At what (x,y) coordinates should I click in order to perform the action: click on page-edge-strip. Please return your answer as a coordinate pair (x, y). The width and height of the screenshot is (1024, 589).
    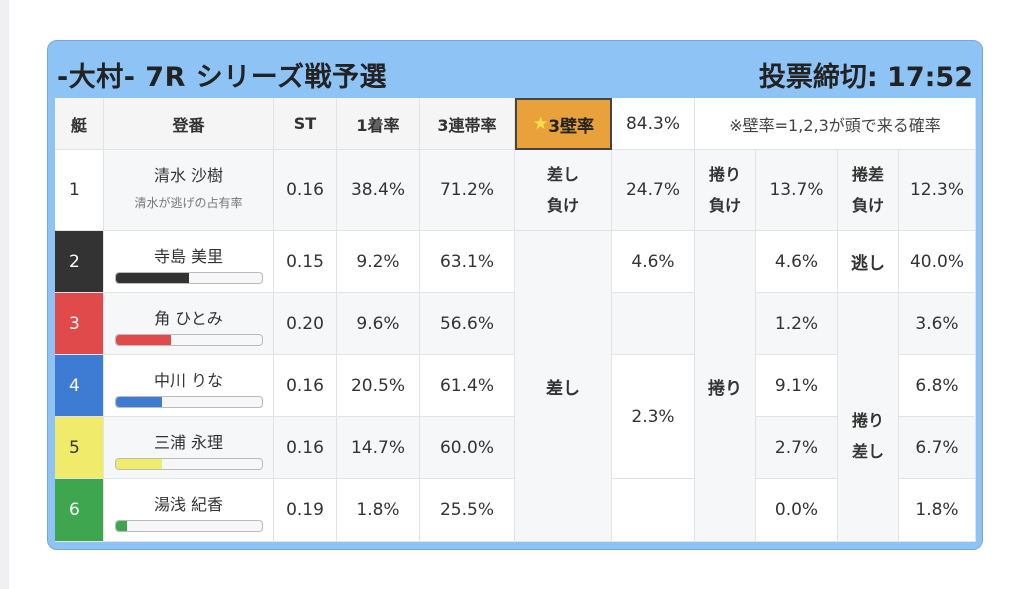
    Looking at the image, I should click on (4, 294).